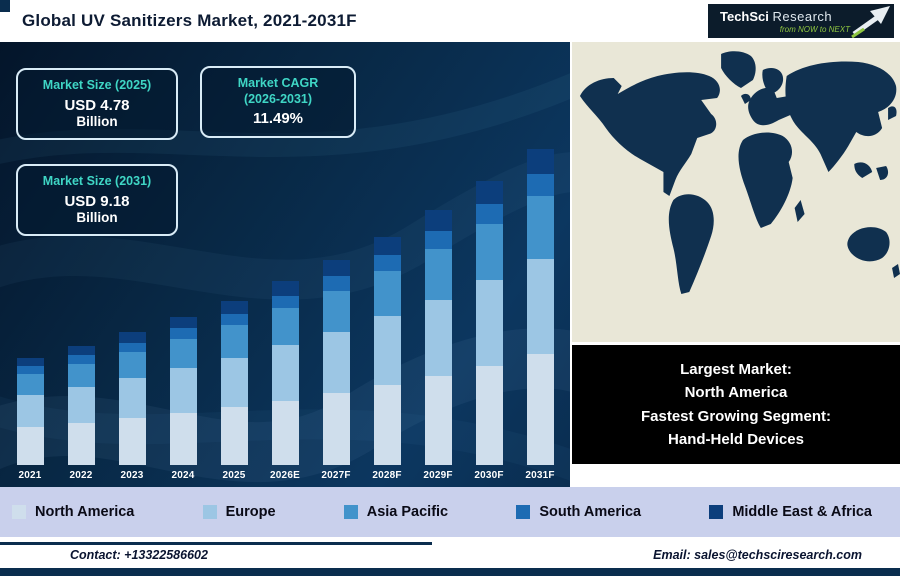  I want to click on logo-brand-research: Research, so click(802, 16).